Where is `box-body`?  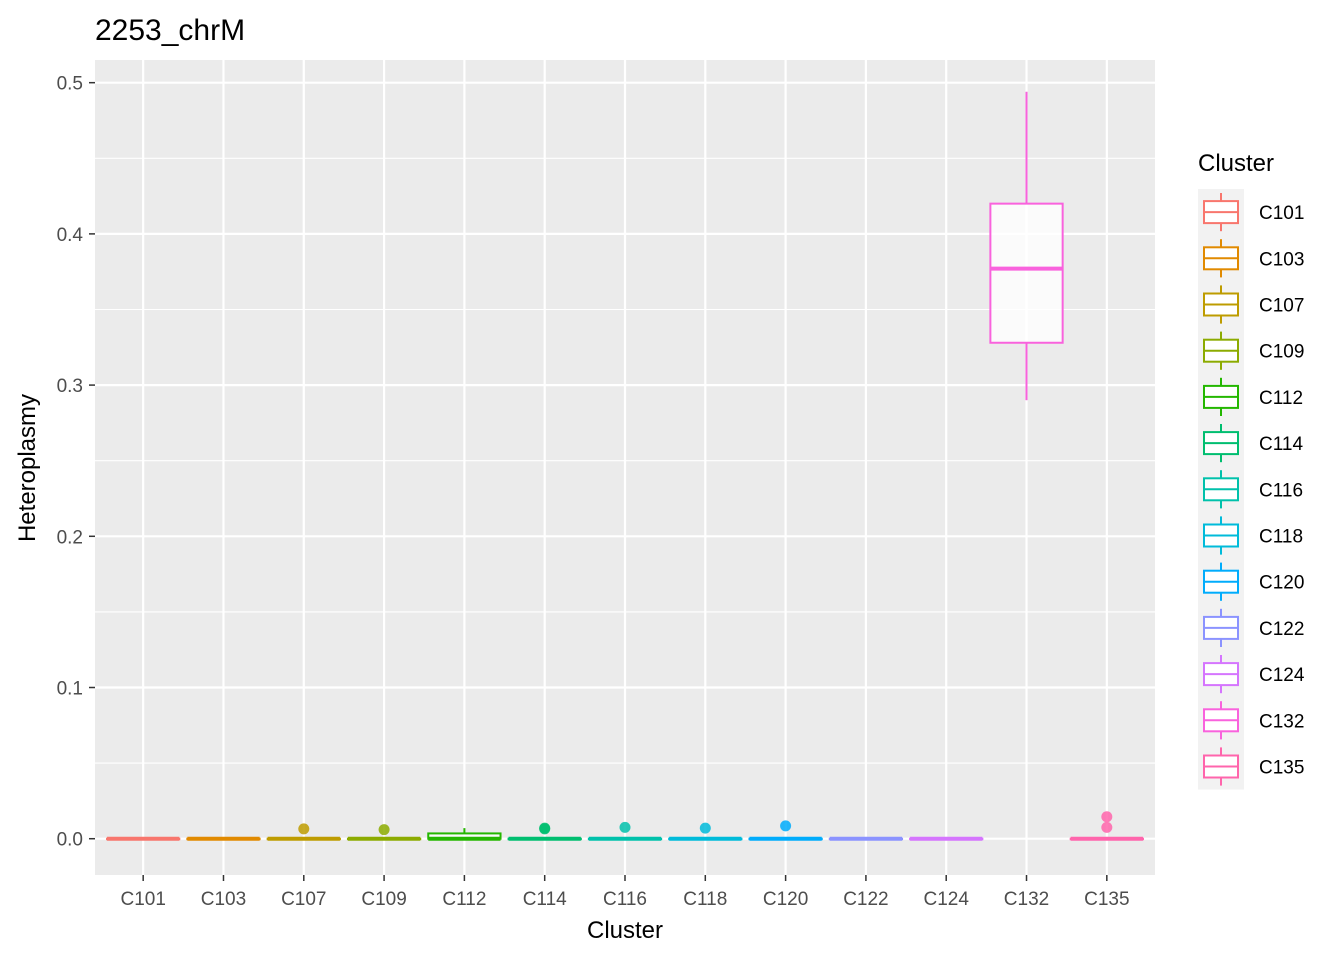 box-body is located at coordinates (1026, 273).